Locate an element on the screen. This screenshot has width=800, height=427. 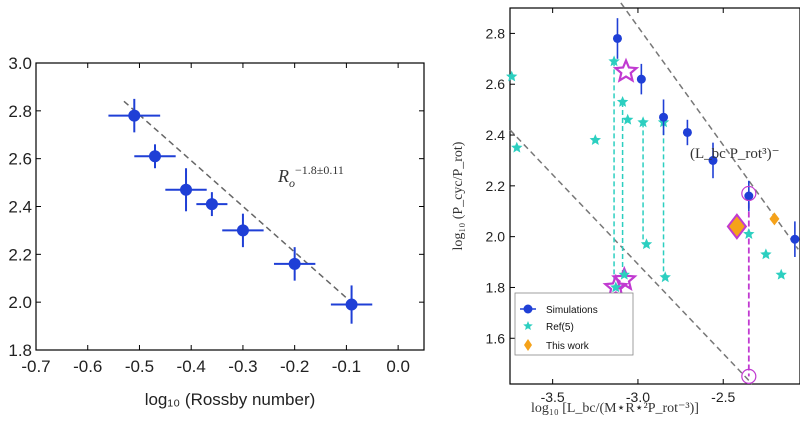
right-y-tick-label: 2.0 is located at coordinates (496, 237).